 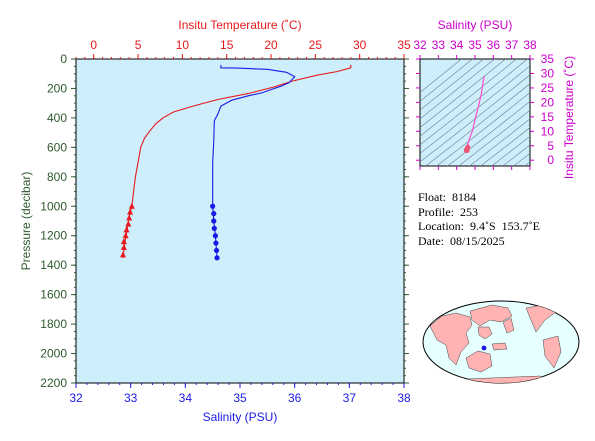 I want to click on ts-temperature-tick-label: 35, so click(x=548, y=59).